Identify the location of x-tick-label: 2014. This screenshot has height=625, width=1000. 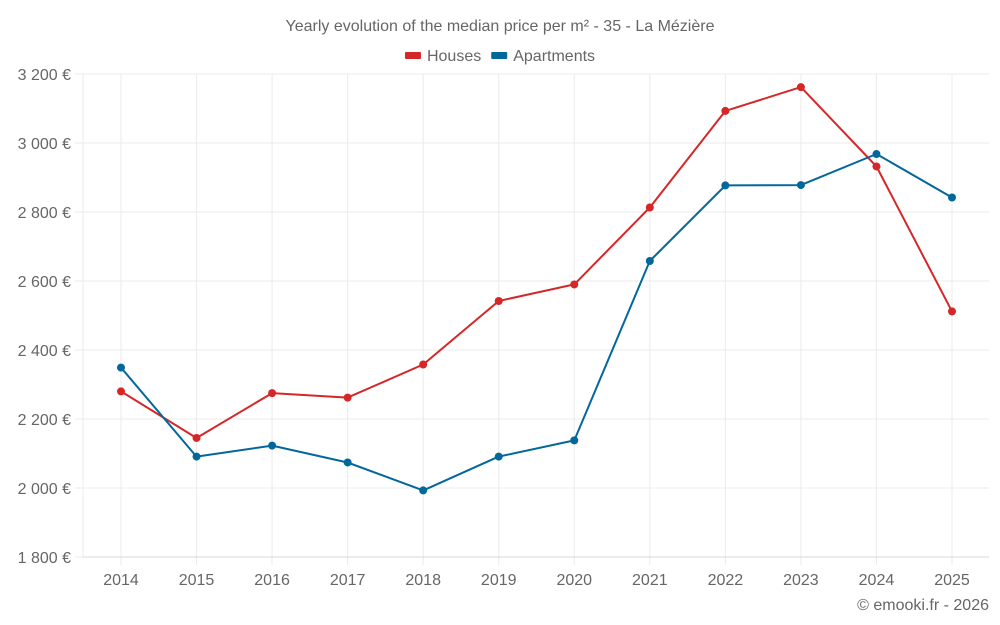
(121, 580).